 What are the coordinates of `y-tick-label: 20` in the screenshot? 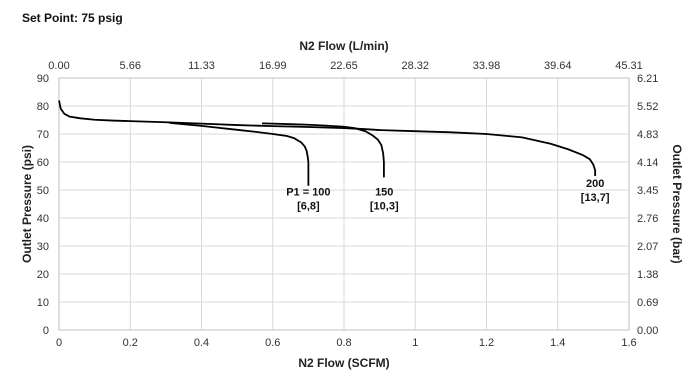 It's located at (43, 275).